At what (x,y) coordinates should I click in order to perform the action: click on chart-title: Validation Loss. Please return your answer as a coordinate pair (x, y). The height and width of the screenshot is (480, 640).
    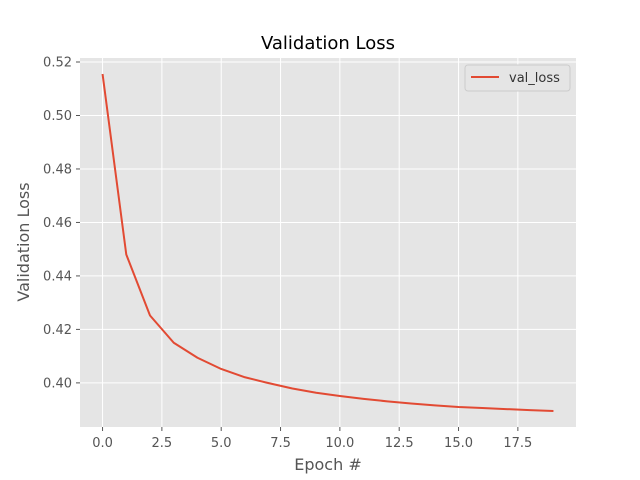
    Looking at the image, I should click on (328, 43).